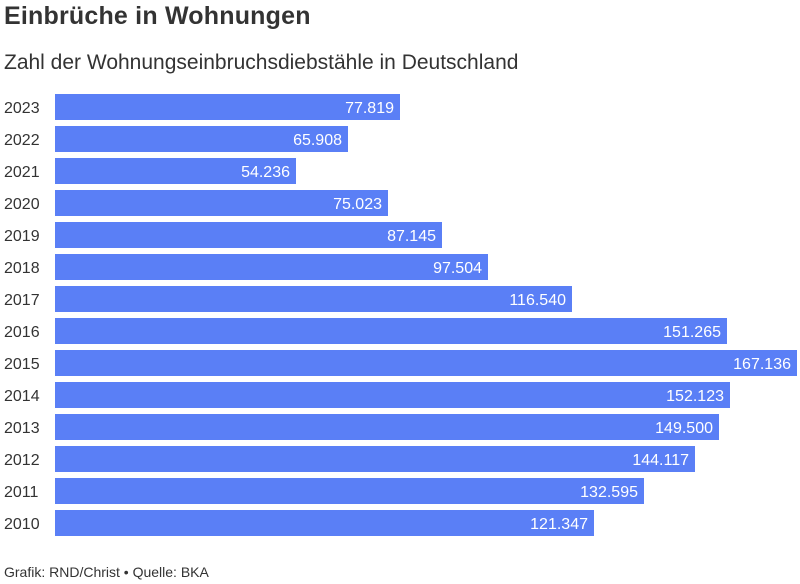 The image size is (800, 584). What do you see at coordinates (411, 236) in the screenshot?
I see `value-label-2019: 87.145` at bounding box center [411, 236].